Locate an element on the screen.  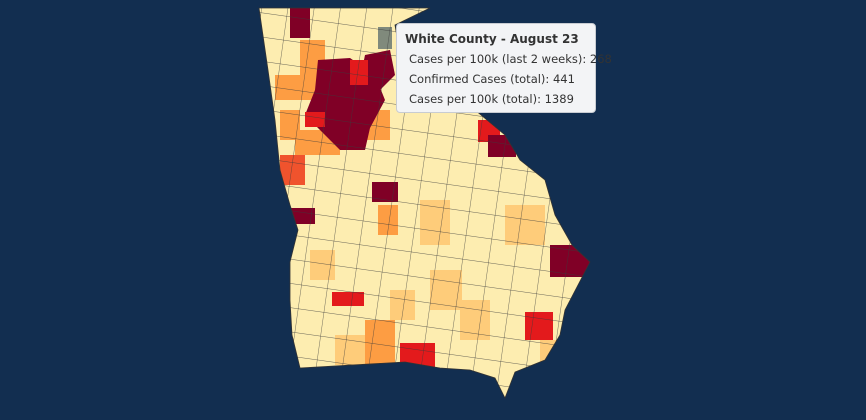
tooltip-line: Cases per 100k (total): 1389 is located at coordinates (491, 99).